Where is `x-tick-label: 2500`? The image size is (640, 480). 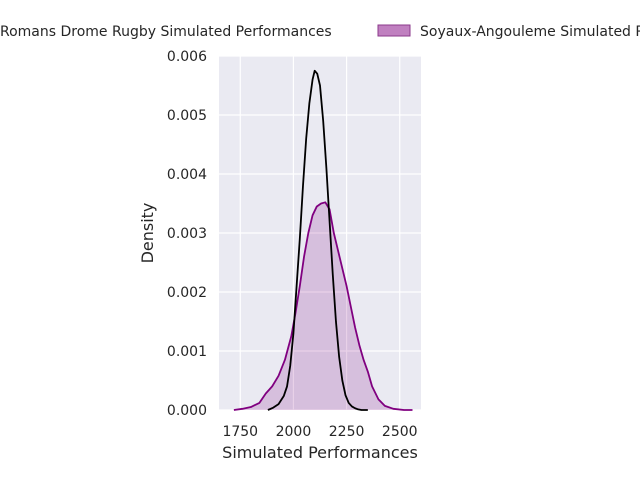 x-tick-label: 2500 is located at coordinates (400, 432).